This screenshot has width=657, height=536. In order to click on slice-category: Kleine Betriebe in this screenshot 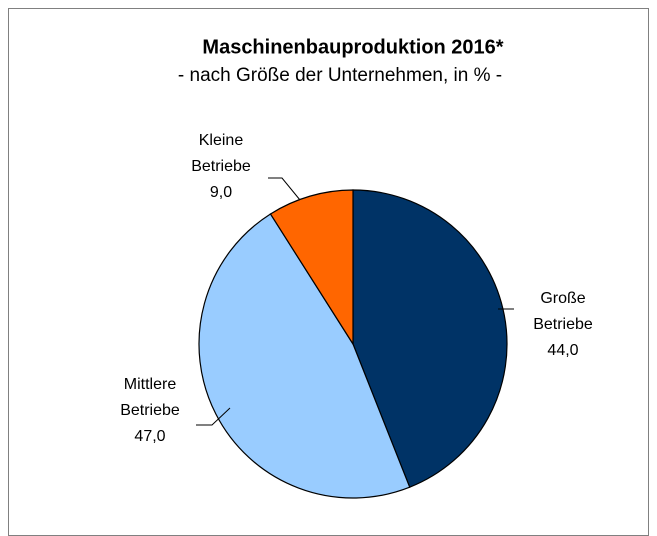, I will do `click(221, 153)`.